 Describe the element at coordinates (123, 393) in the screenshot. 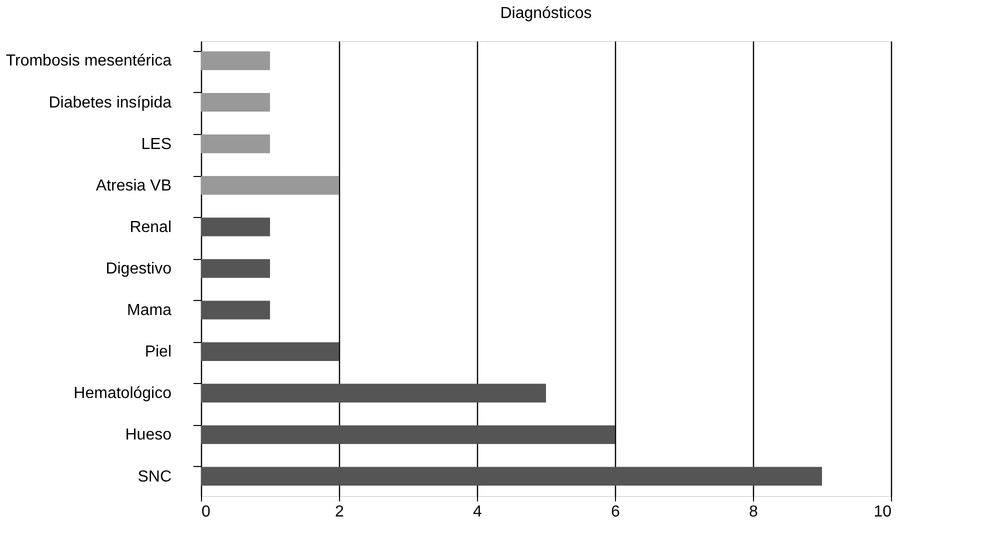

I see `y-tick-label: Hematológico` at that location.